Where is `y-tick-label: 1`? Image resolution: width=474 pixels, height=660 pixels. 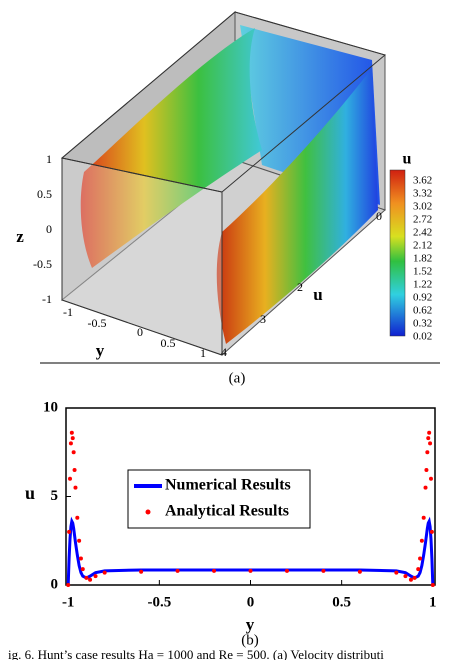 y-tick-label: 1 is located at coordinates (203, 353).